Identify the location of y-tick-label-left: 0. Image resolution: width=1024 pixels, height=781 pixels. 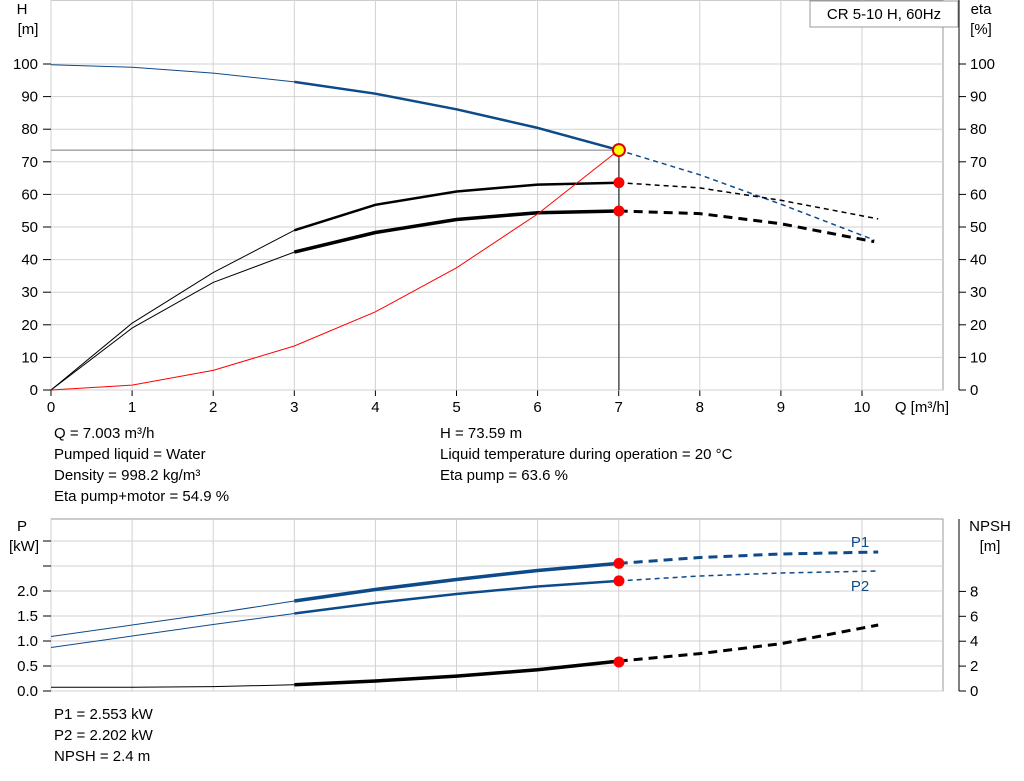
(34, 390).